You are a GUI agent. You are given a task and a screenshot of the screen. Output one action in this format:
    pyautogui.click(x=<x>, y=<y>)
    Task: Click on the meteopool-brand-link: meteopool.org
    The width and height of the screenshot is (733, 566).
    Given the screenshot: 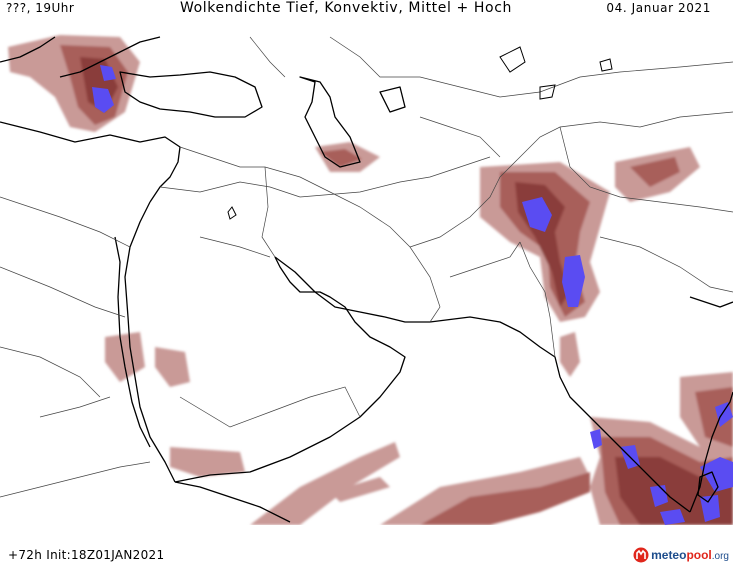 What is the action you would take?
    pyautogui.click(x=681, y=555)
    